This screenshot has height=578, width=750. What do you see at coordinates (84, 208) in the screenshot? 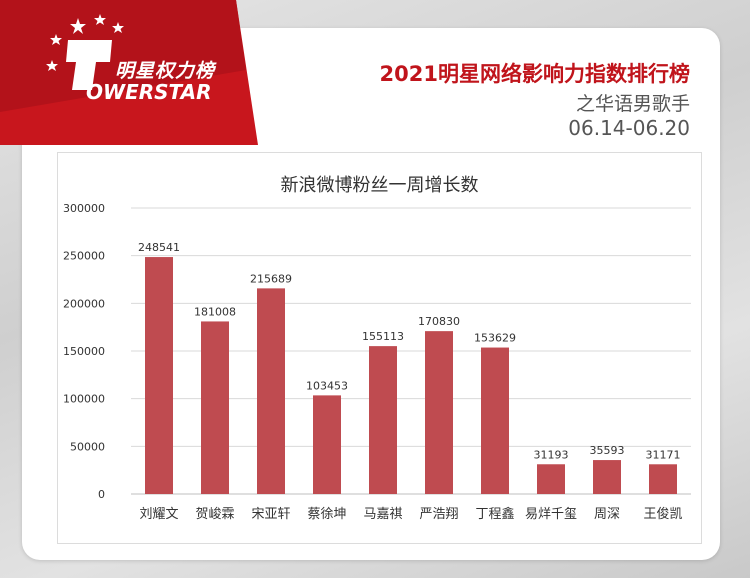
I see `y-tick-label: 300000` at bounding box center [84, 208].